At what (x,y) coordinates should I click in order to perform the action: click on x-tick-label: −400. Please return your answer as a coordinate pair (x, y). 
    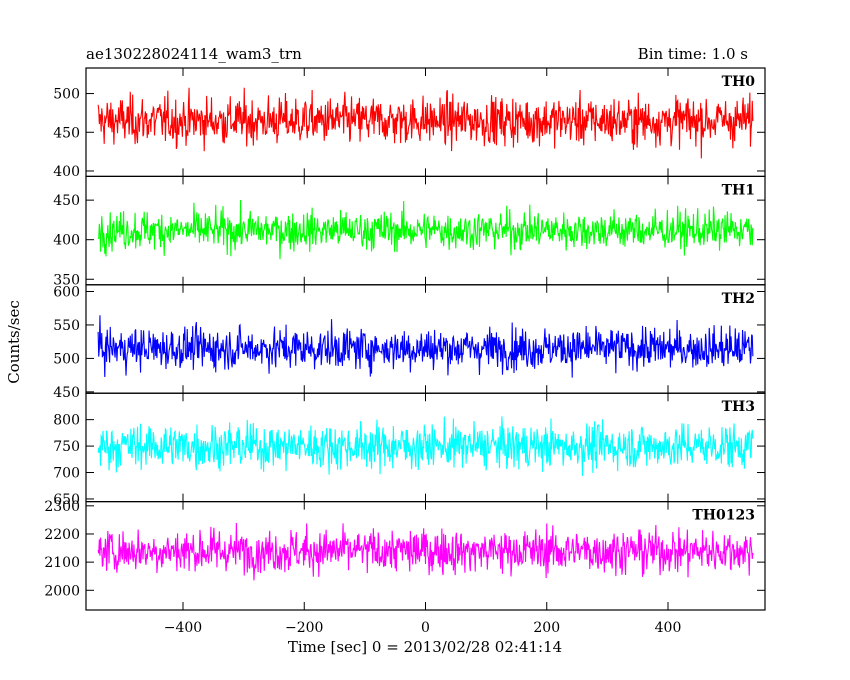
    Looking at the image, I should click on (183, 628).